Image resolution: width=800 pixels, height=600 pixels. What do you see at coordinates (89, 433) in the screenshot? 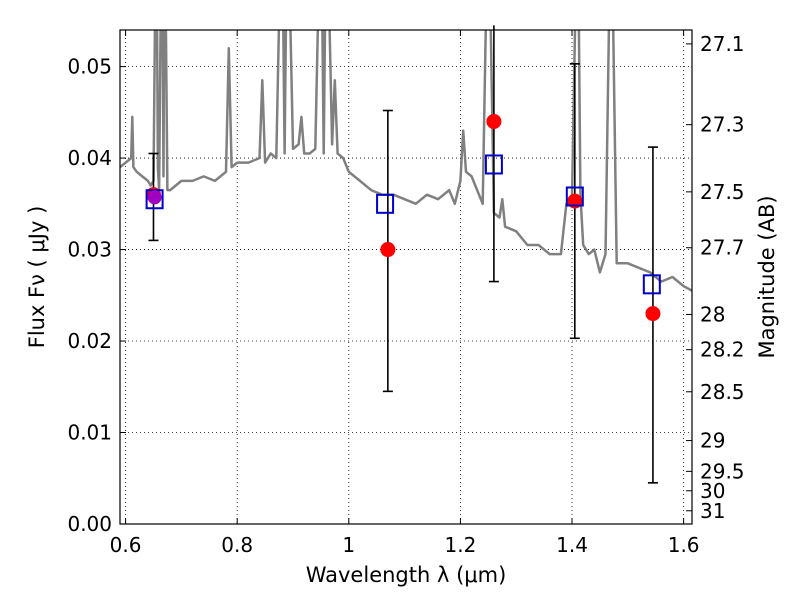
I see `y-tick-label: 0.01` at bounding box center [89, 433].